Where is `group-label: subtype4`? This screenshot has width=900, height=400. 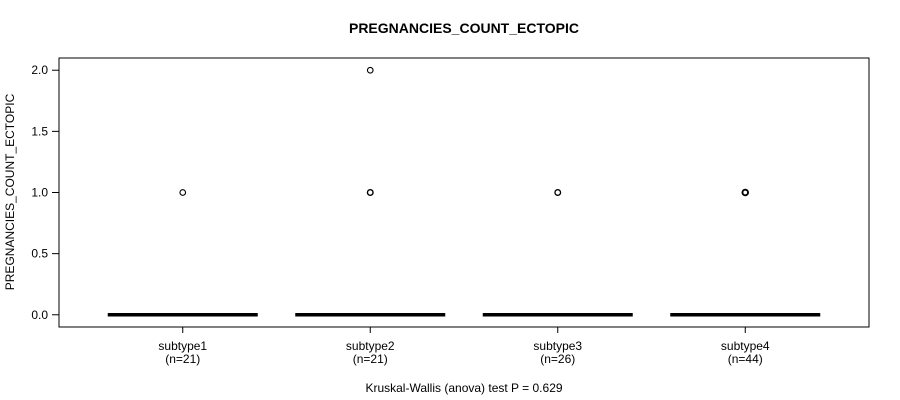
group-label: subtype4 is located at coordinates (745, 346).